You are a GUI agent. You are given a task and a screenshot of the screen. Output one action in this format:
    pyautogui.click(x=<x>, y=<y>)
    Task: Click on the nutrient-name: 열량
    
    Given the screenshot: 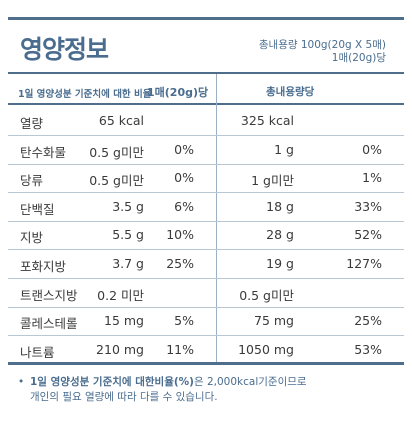 What is the action you would take?
    pyautogui.click(x=32, y=123)
    